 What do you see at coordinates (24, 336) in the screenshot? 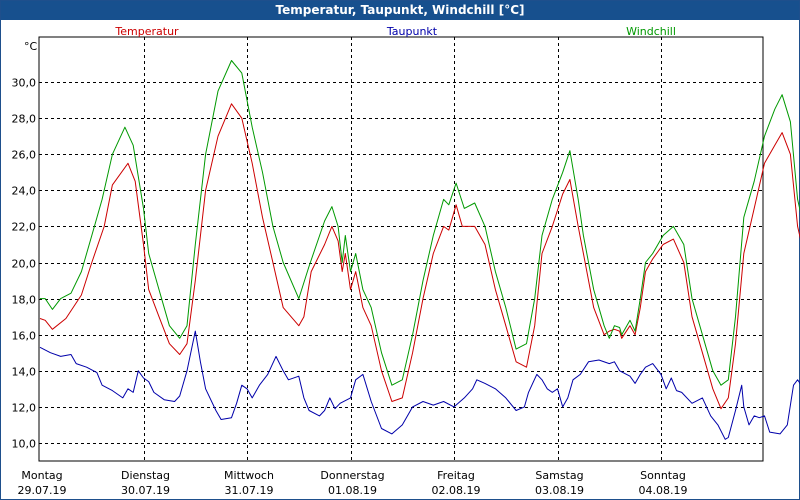
I see `y-tick-label: 16,0` at bounding box center [24, 336].